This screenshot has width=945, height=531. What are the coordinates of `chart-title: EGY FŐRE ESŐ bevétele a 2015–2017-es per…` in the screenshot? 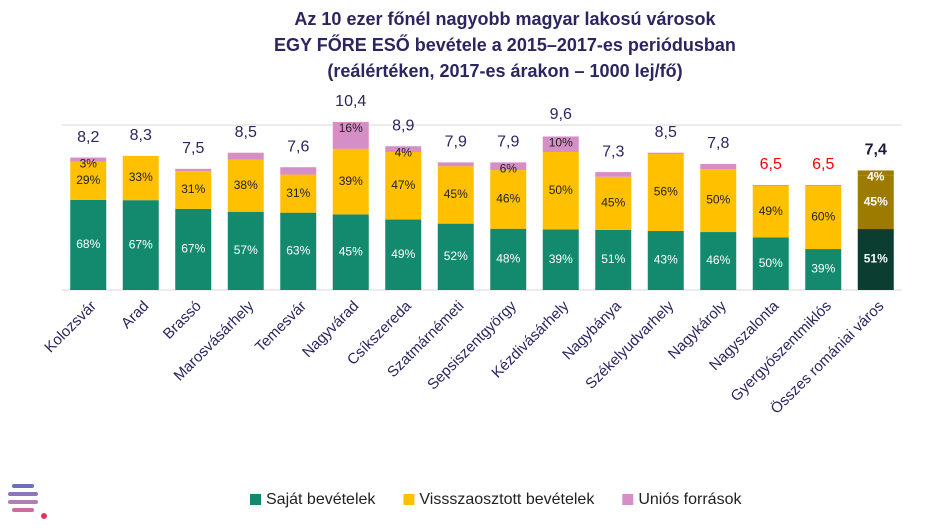 It's located at (505, 44).